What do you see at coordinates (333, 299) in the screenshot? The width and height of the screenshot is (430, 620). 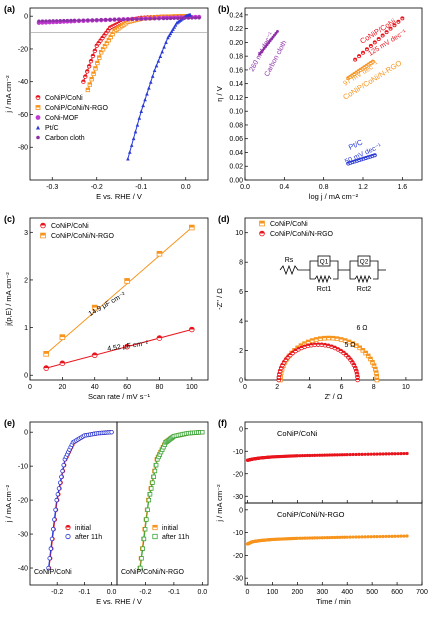 I see `panel-d-frame` at bounding box center [333, 299].